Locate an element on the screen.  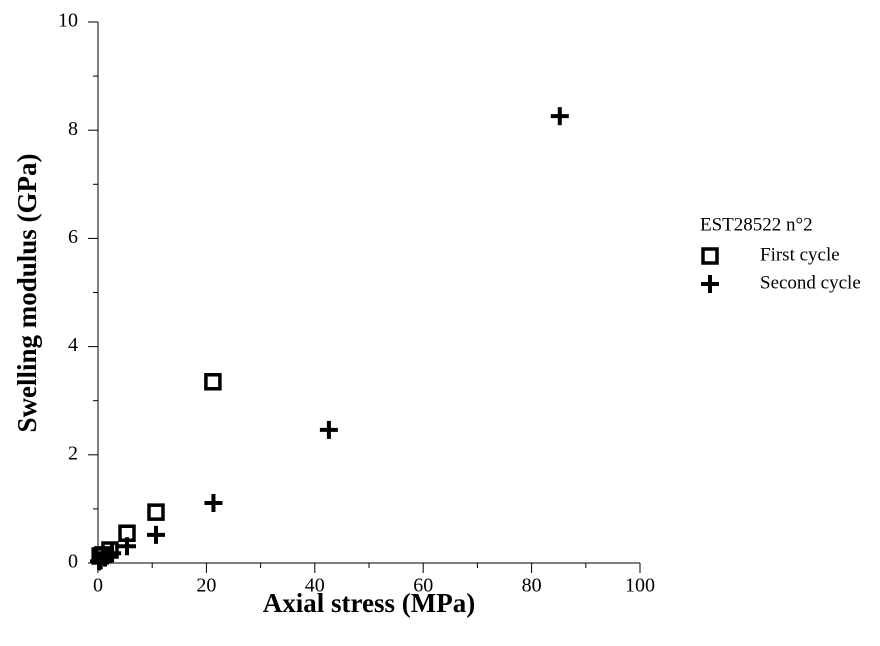
x-tick-label: 60 is located at coordinates (423, 586).